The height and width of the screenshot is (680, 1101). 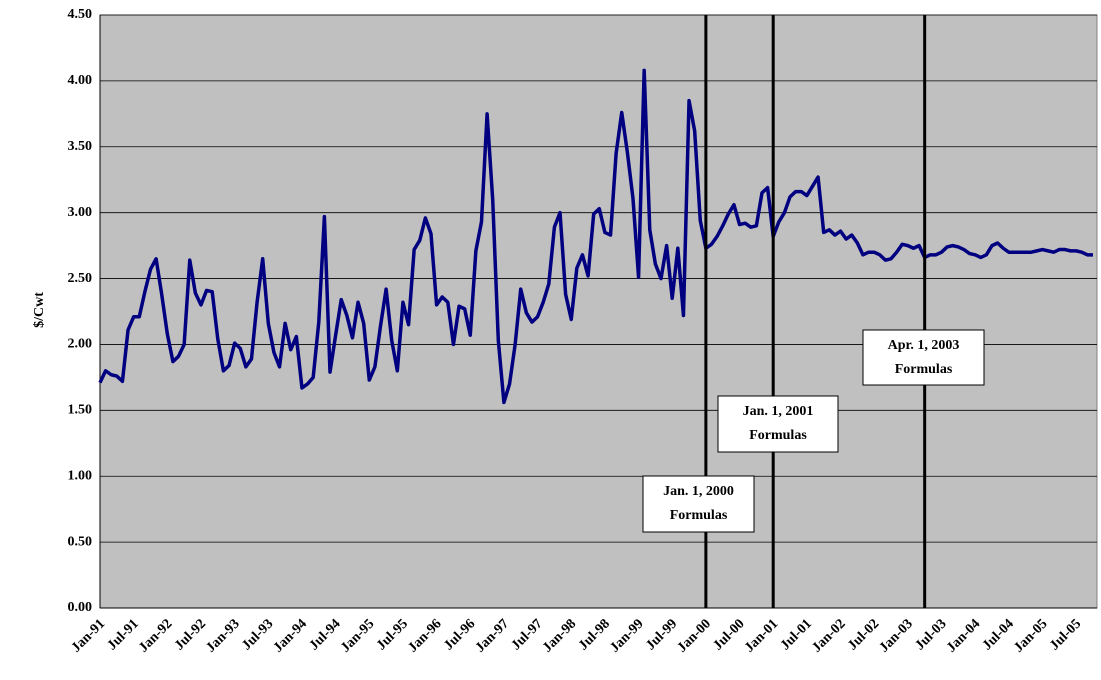 What do you see at coordinates (80, 278) in the screenshot?
I see `y-tick-label: 2.50` at bounding box center [80, 278].